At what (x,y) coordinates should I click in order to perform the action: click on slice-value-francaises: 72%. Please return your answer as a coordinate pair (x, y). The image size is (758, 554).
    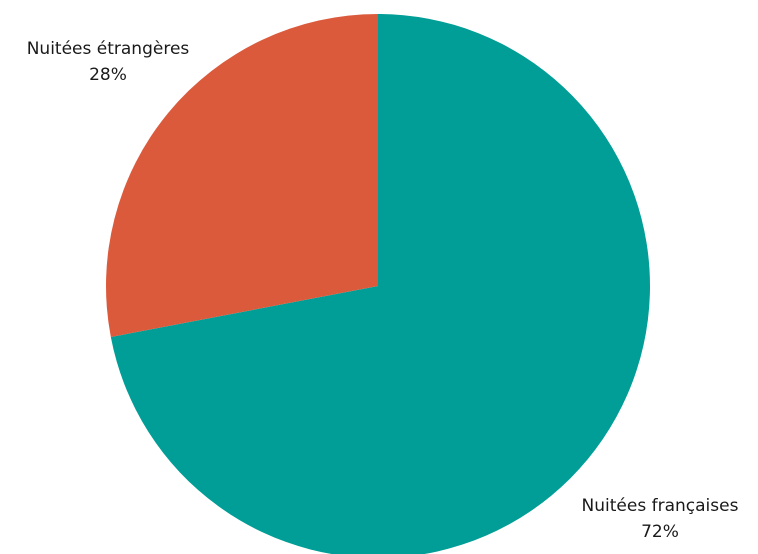
    Looking at the image, I should click on (660, 532).